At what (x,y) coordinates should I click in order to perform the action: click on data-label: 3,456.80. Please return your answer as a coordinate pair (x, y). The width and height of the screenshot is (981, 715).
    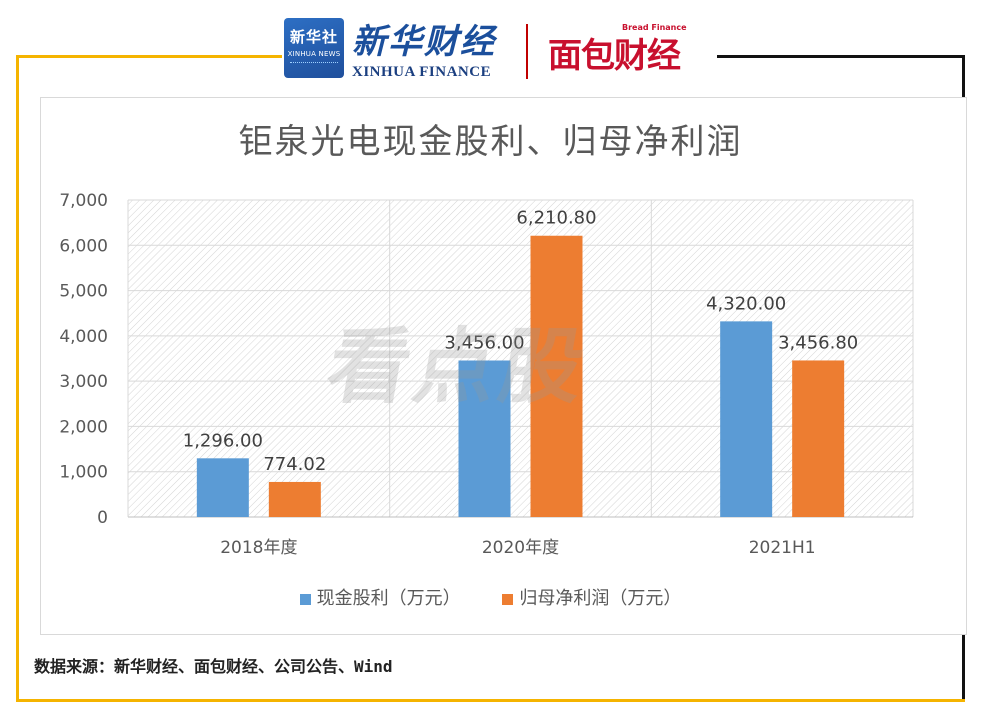
    Looking at the image, I should click on (818, 342).